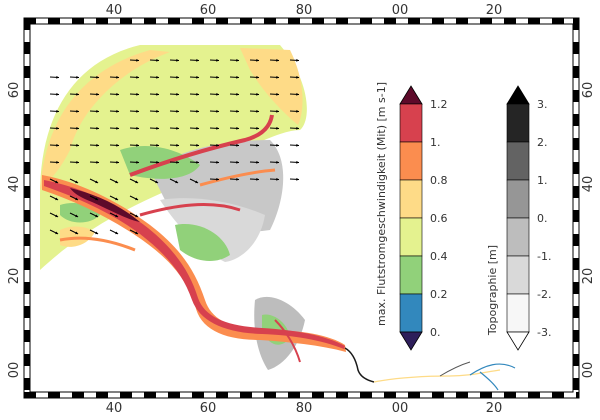  What do you see at coordinates (544, 256) in the screenshot?
I see `topography-colorbar-tick-label: -1.` at bounding box center [544, 256].